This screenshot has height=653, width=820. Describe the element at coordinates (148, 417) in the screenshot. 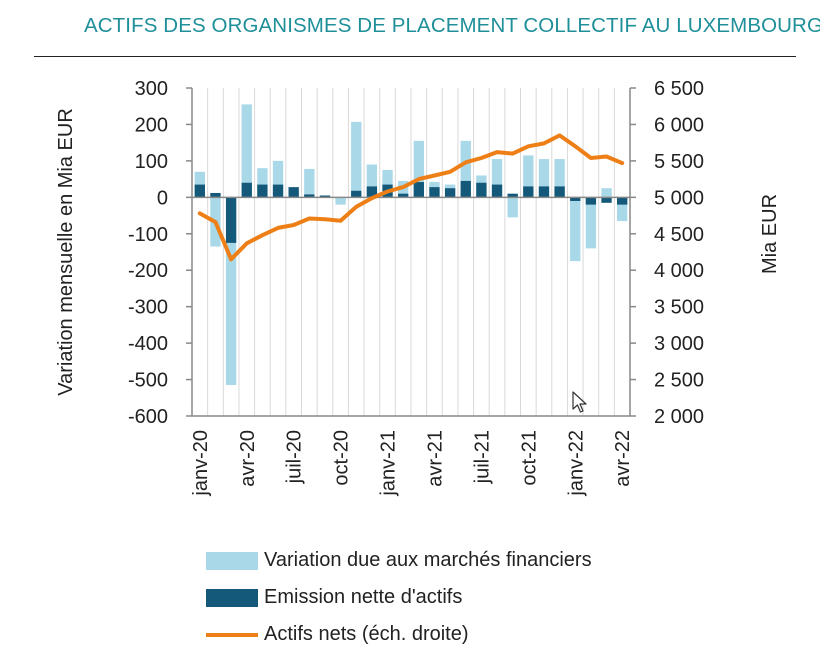

I see `left-tick-label: -600` at that location.